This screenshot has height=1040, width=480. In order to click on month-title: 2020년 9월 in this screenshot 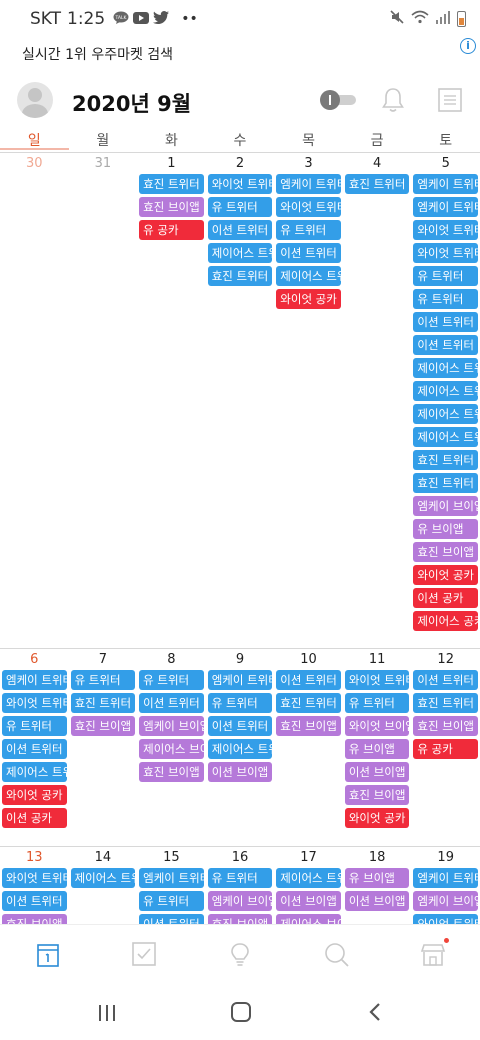, I will do `click(132, 104)`.